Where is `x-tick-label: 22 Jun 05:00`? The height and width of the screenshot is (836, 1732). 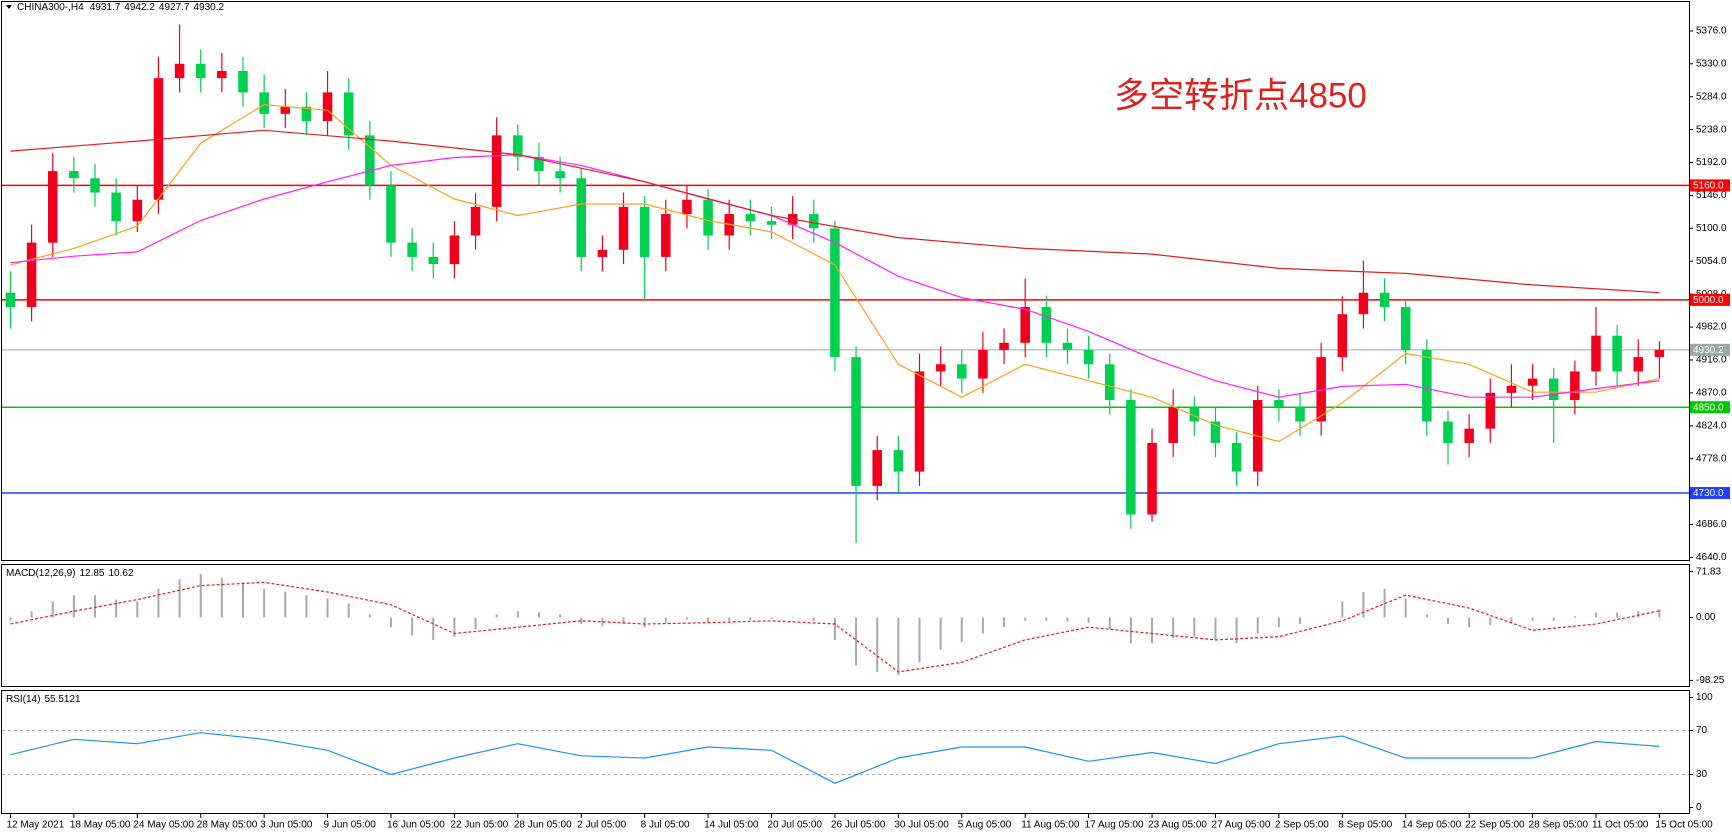
x-tick-label: 22 Jun 05:00 is located at coordinates (479, 825).